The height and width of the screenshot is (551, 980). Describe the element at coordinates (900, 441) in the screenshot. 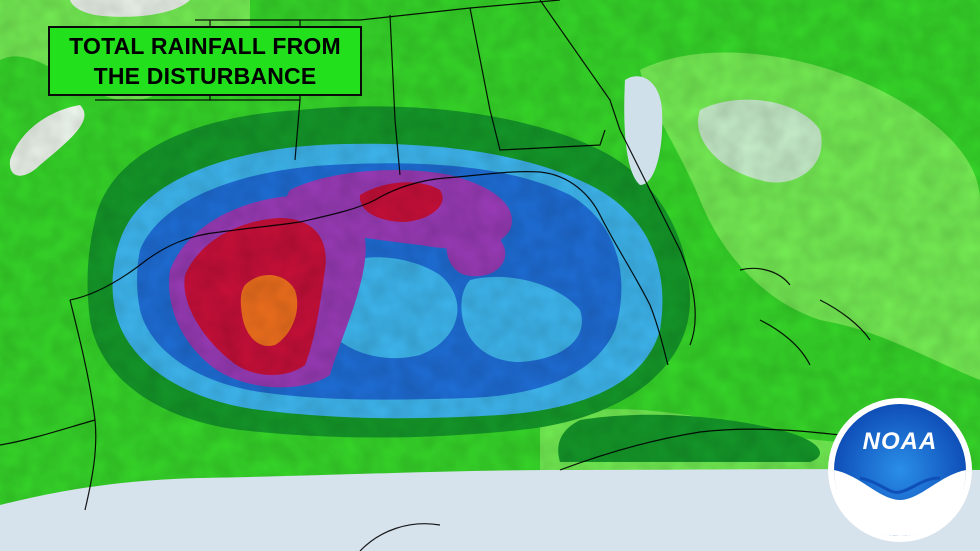

I see `noaa-logo-text: NOAA` at that location.